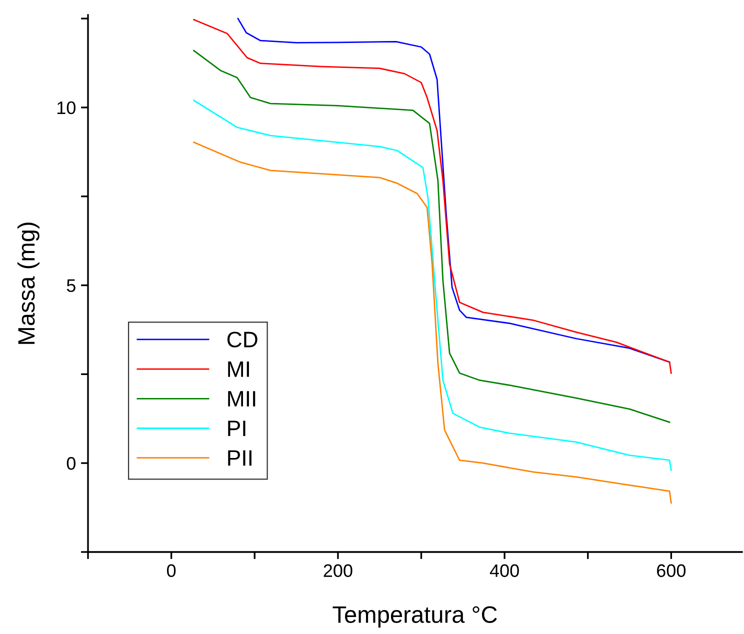 Image resolution: width=744 pixels, height=634 pixels. What do you see at coordinates (671, 571) in the screenshot?
I see `x-tick-label: 600` at bounding box center [671, 571].